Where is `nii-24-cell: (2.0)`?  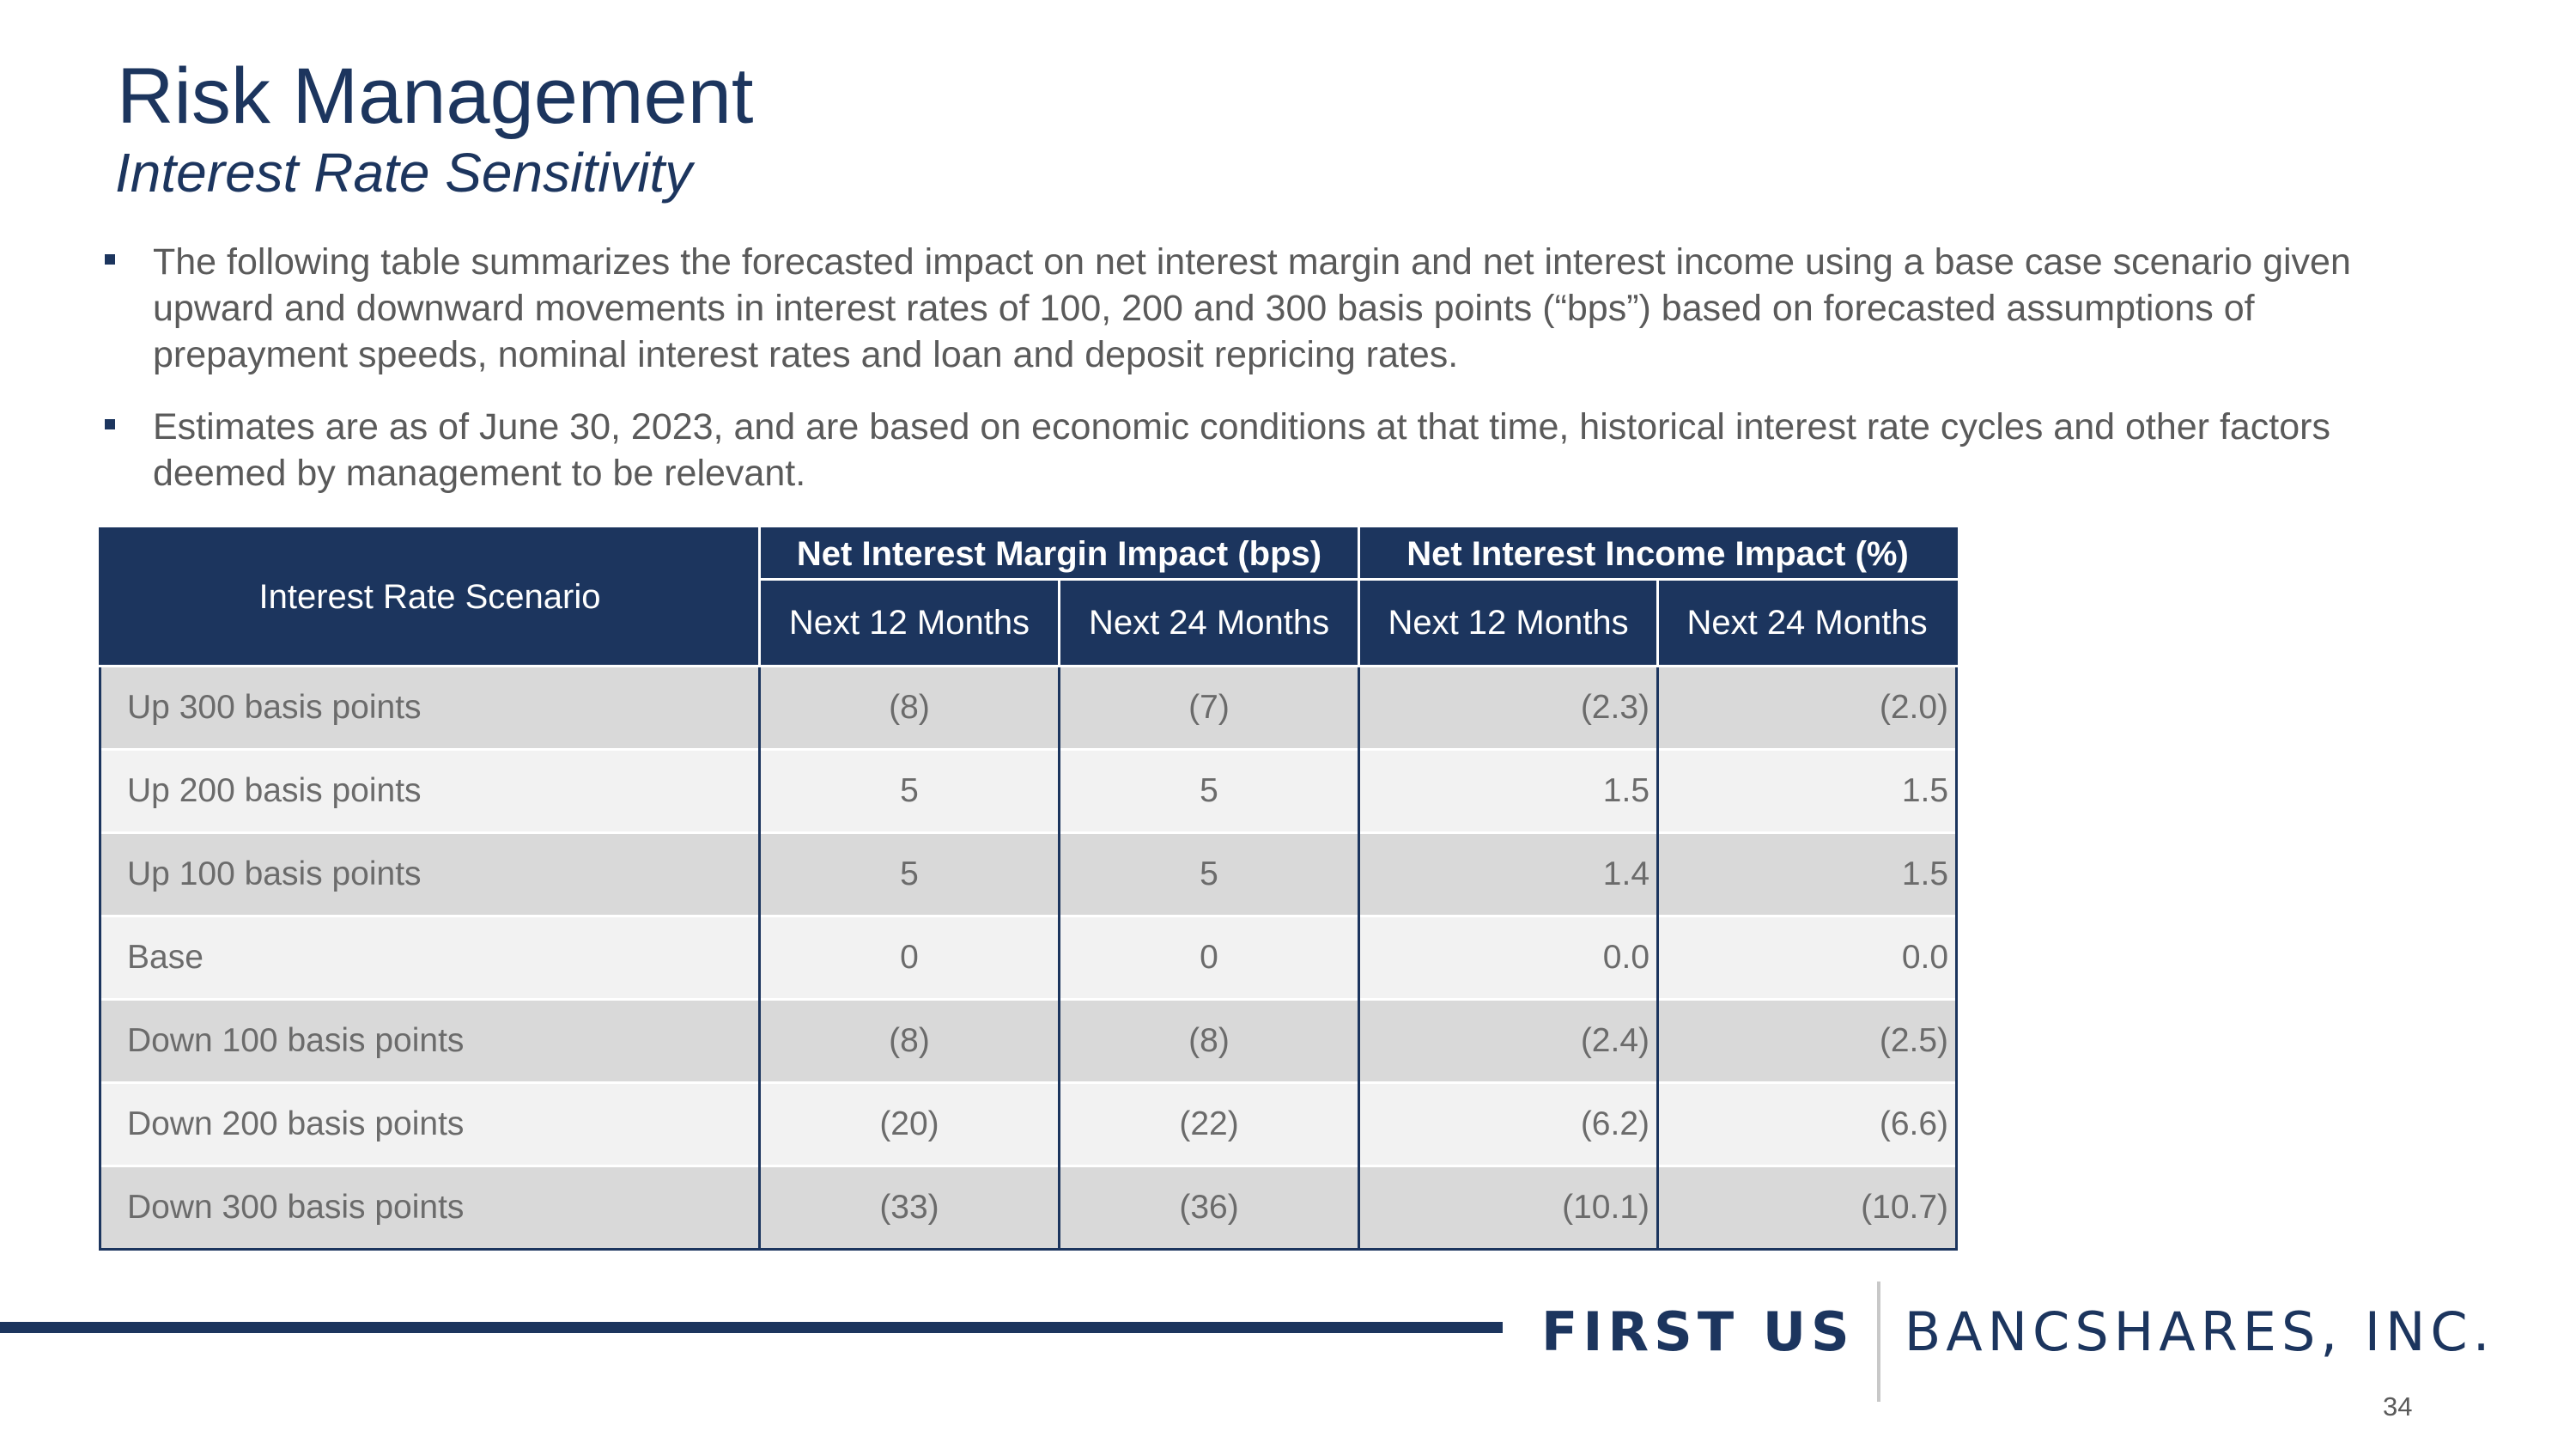
nii-24-cell: (2.0) is located at coordinates (1807, 707).